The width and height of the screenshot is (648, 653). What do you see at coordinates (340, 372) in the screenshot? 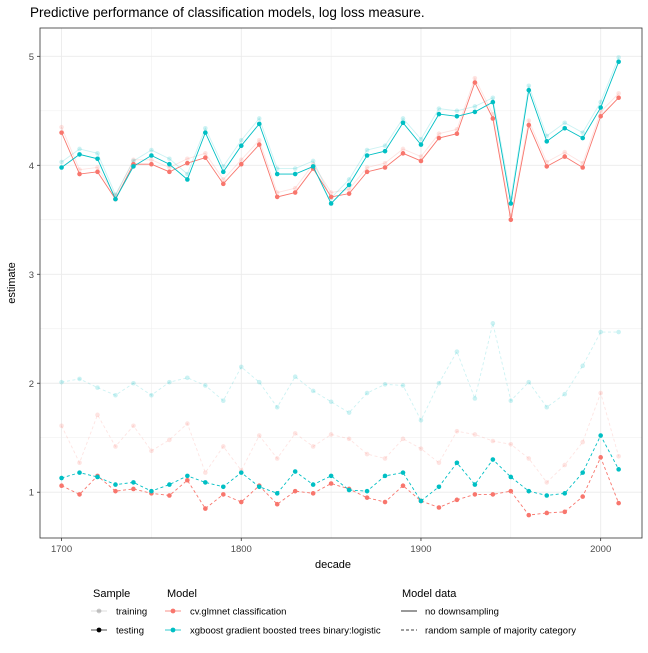
I see `series-xgboost-training-downsampled` at bounding box center [340, 372].